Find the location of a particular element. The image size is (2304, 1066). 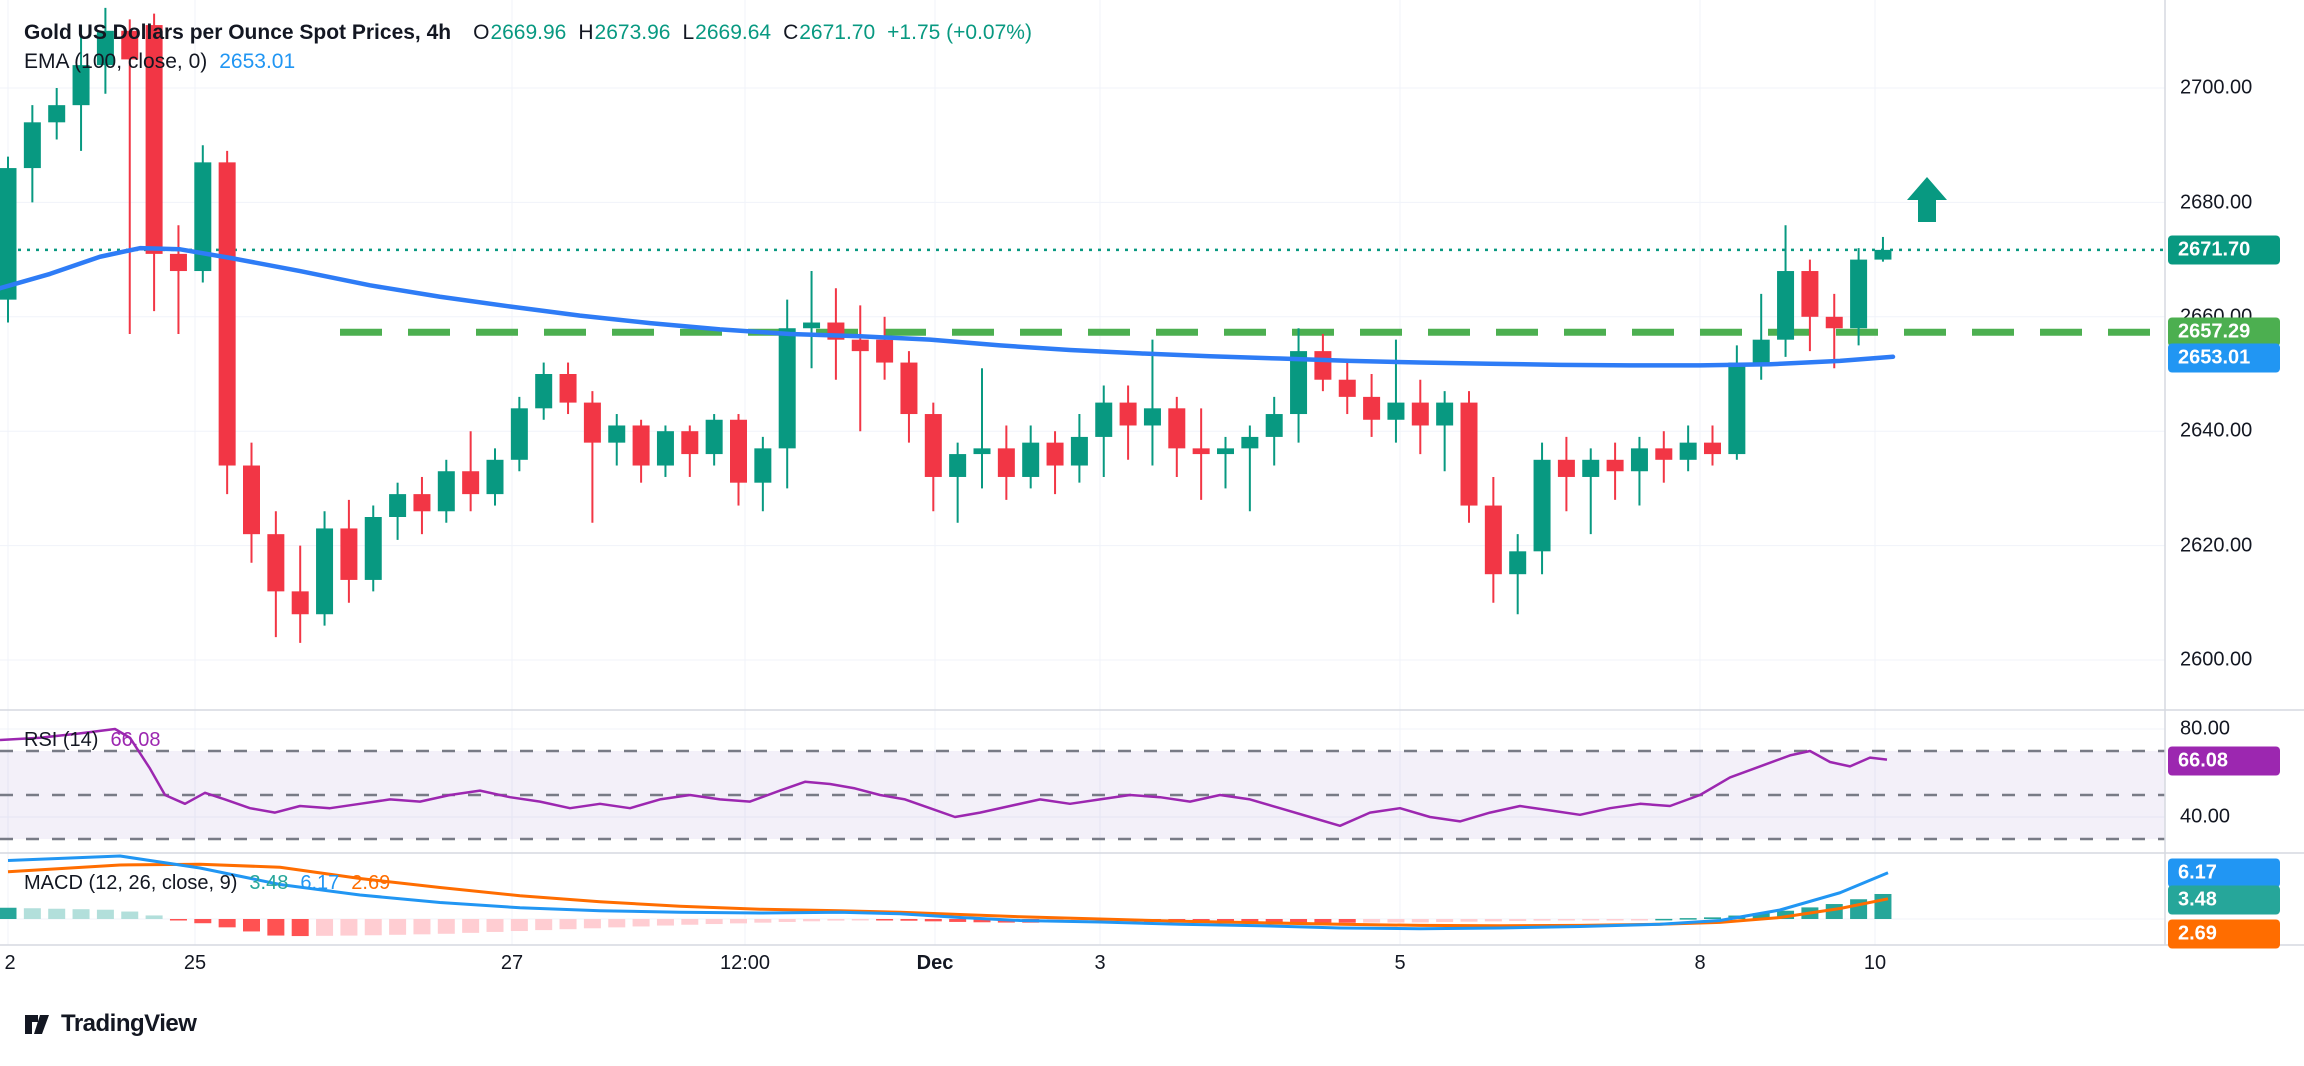

macd-signal-badge: 2.69 is located at coordinates (2224, 934).